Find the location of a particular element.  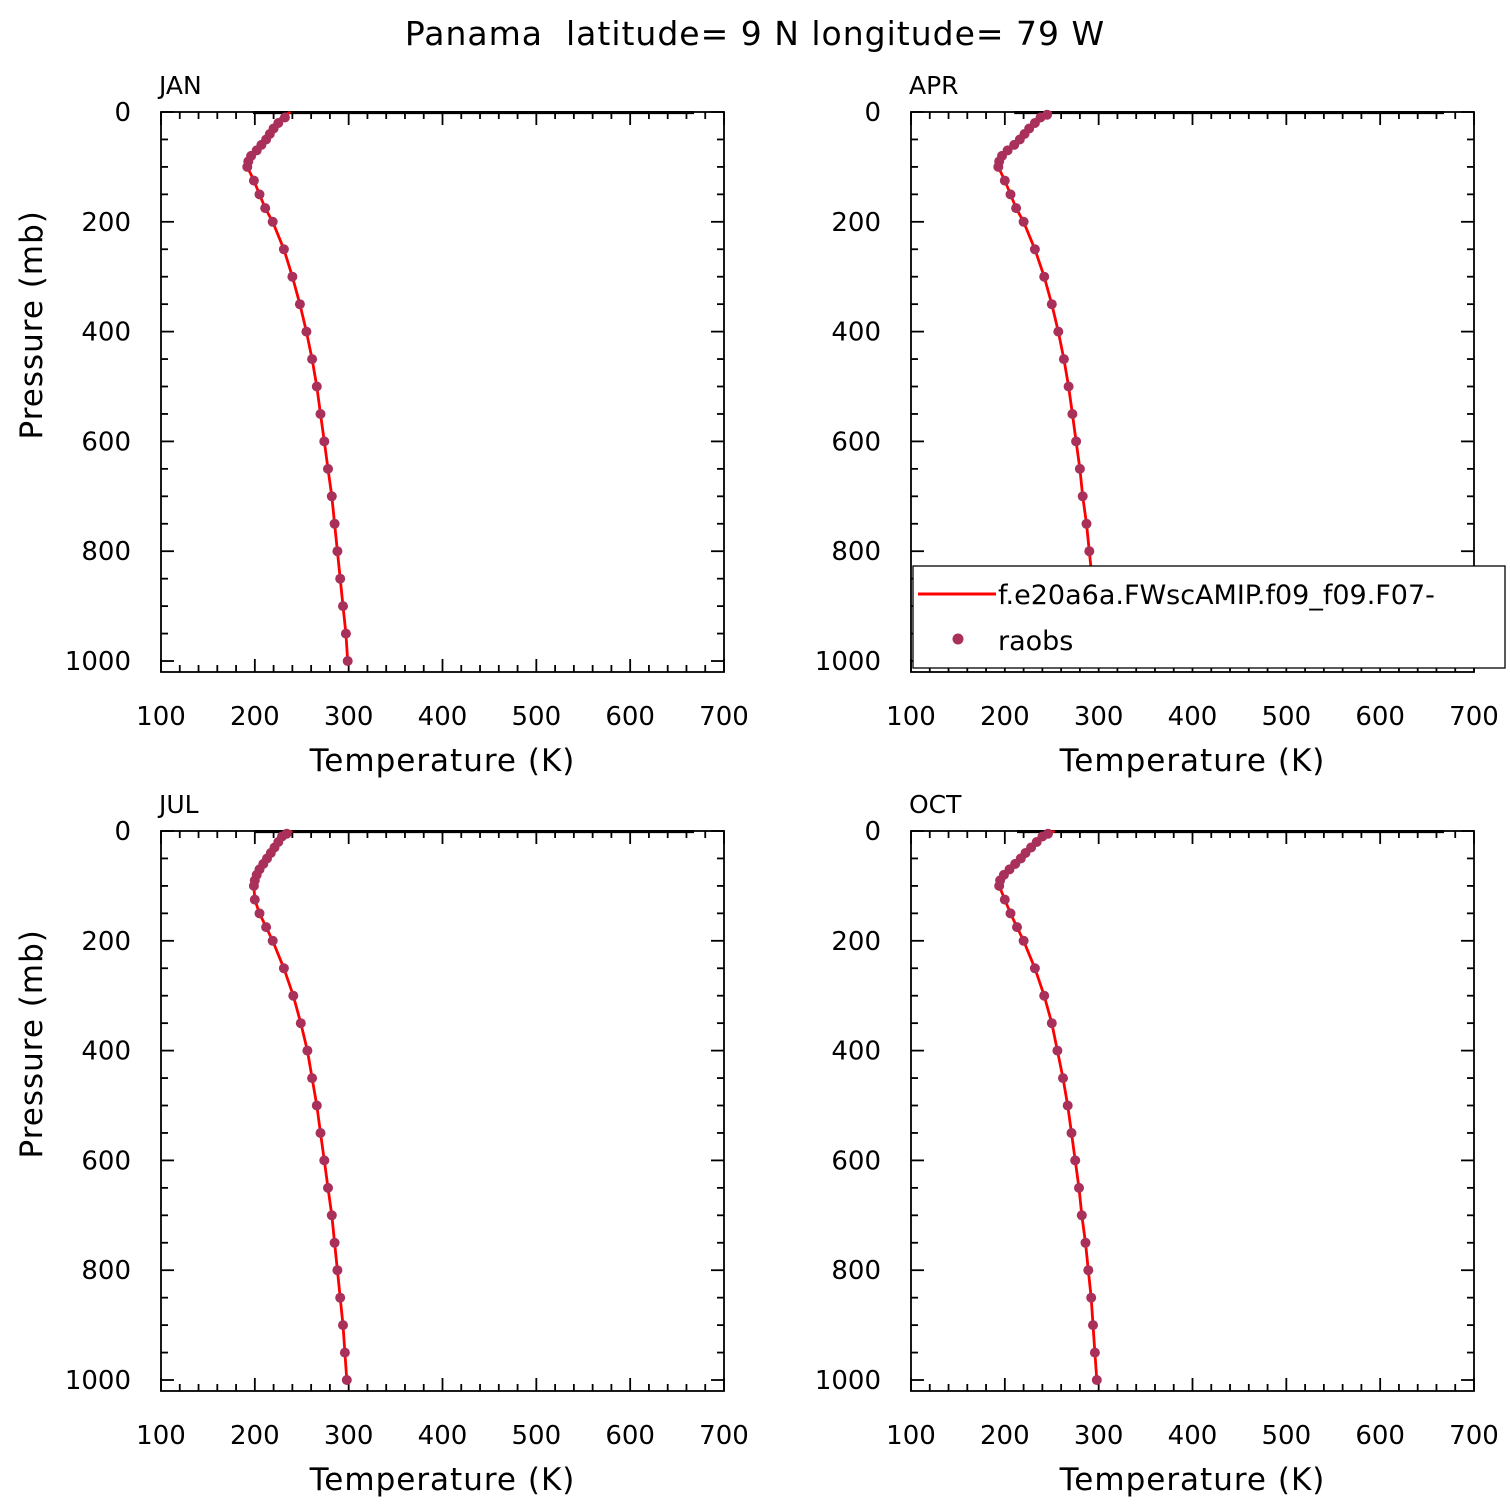

legend-obs-marker-swatch is located at coordinates (958, 639).